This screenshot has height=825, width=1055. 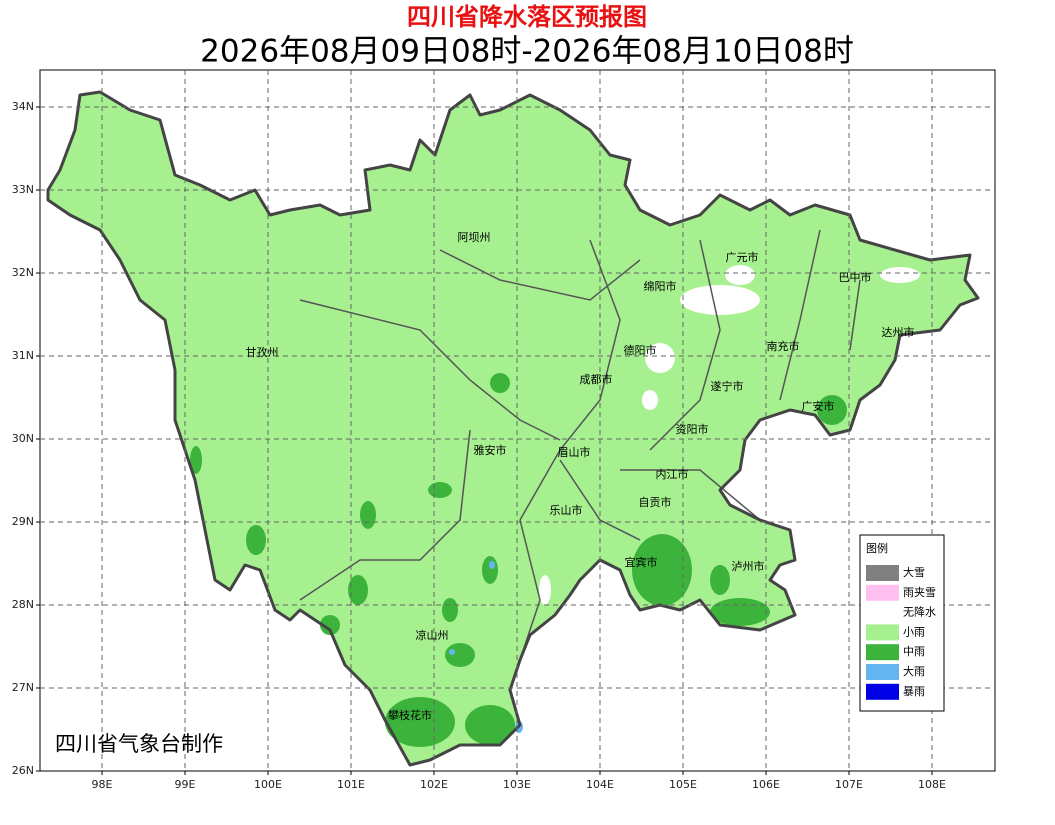 What do you see at coordinates (855, 277) in the screenshot?
I see `city-label: 巴中市` at bounding box center [855, 277].